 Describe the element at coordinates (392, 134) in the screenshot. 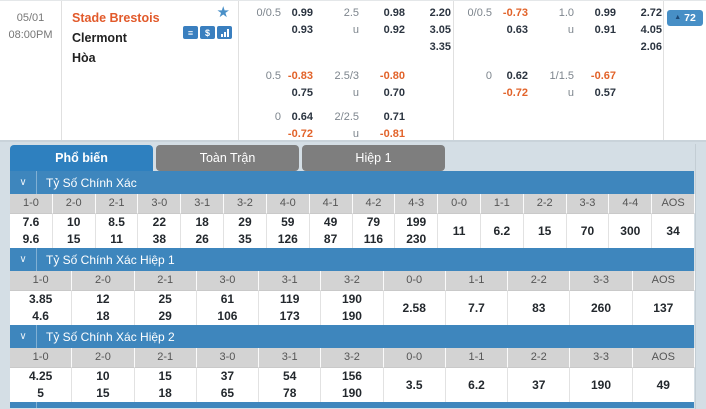

I see `odds-value: -0.81` at that location.